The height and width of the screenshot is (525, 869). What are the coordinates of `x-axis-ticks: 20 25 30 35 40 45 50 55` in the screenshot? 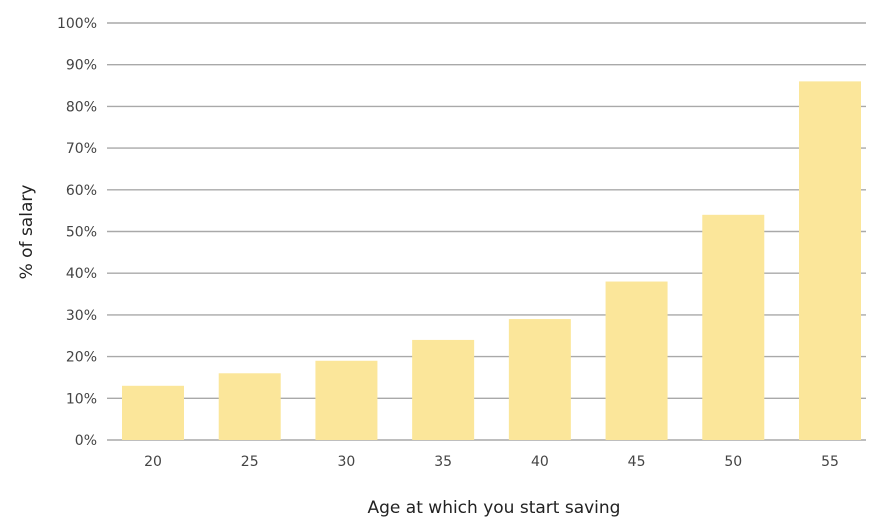 It's located at (491, 462).